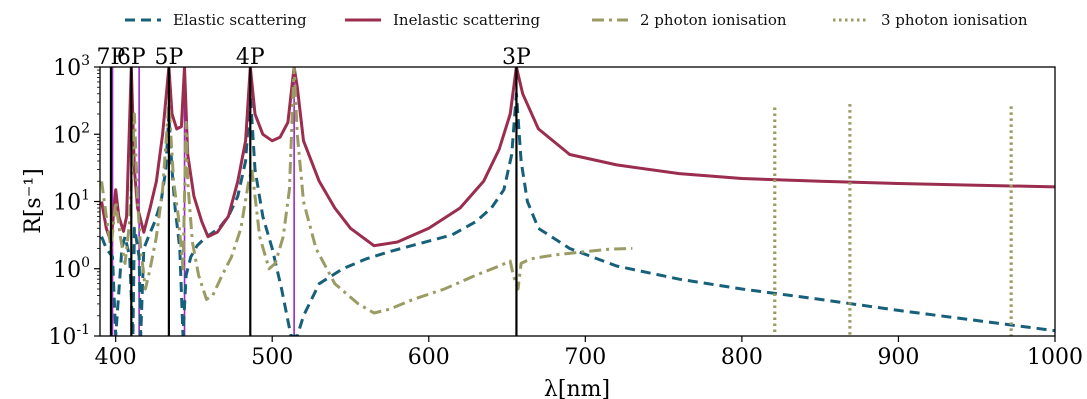 Image resolution: width=1087 pixels, height=399 pixels. What do you see at coordinates (69, 336) in the screenshot?
I see `y-tick-label-0: 10⁻¹` at bounding box center [69, 336].